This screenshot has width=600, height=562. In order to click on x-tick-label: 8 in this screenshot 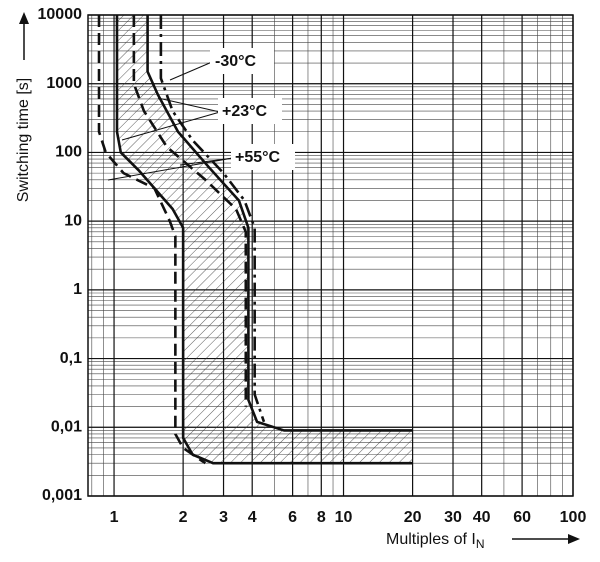, I will do `click(321, 517)`.